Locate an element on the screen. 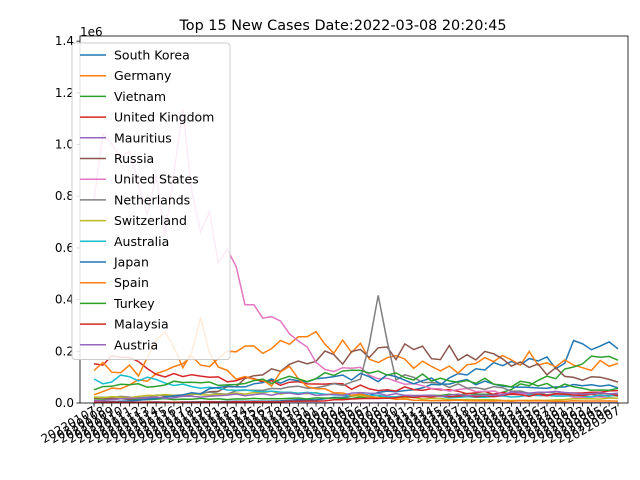 This screenshot has width=640, height=480. series-line-turkey is located at coordinates (356, 380).